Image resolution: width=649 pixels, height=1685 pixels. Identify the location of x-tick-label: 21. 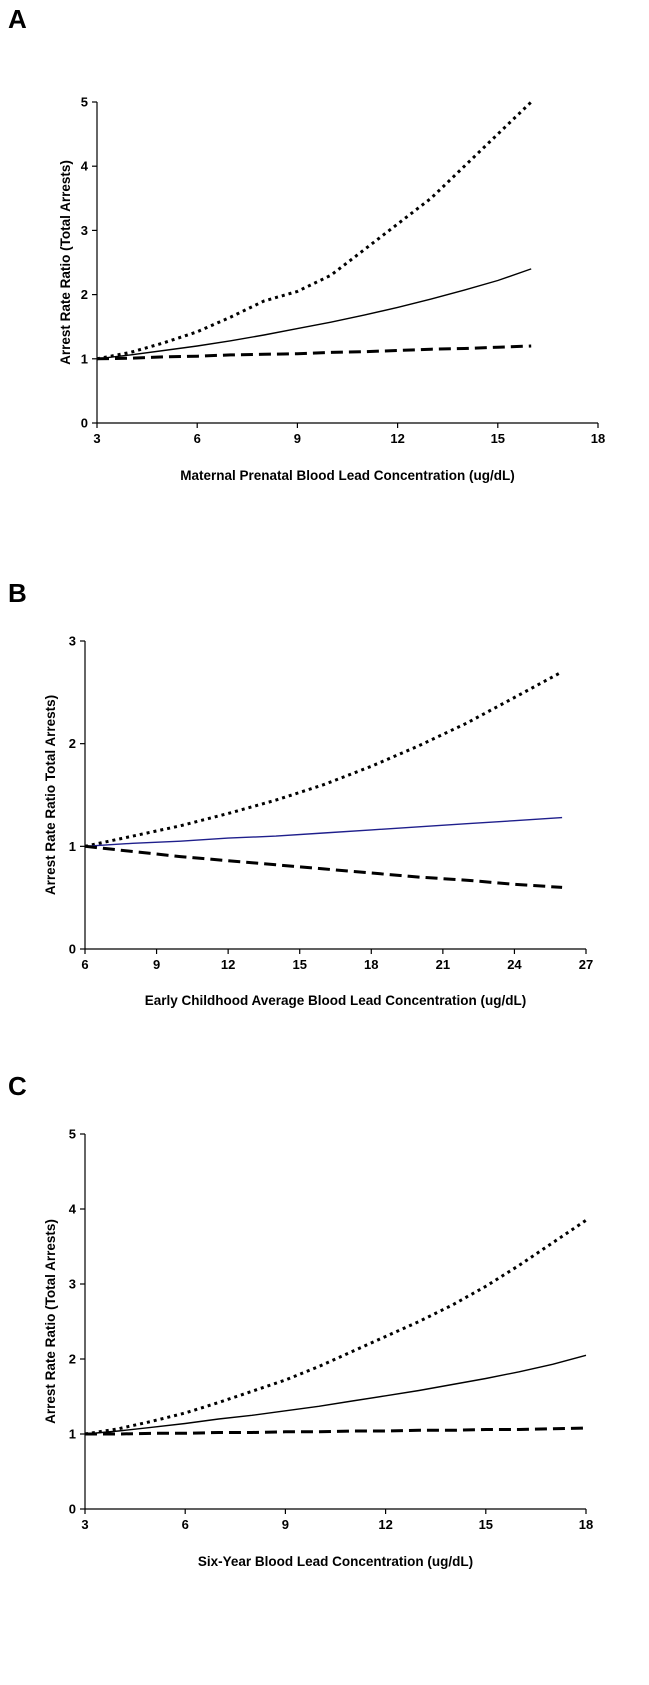
(443, 964).